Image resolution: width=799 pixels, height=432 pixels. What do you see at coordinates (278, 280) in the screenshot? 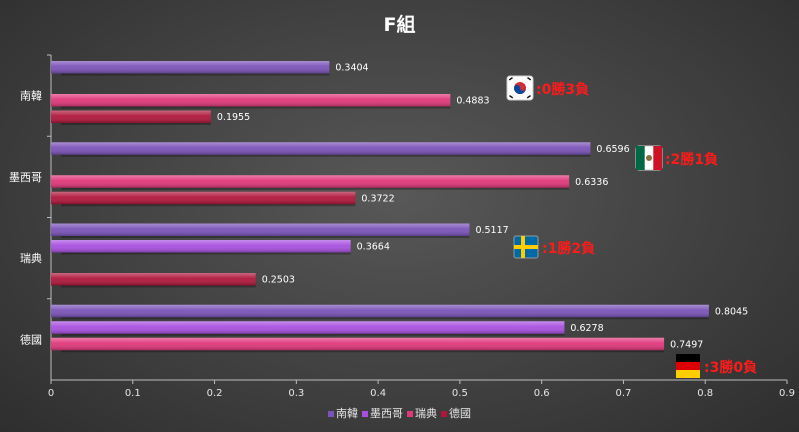
I see `data-label: 0.2503` at bounding box center [278, 280].